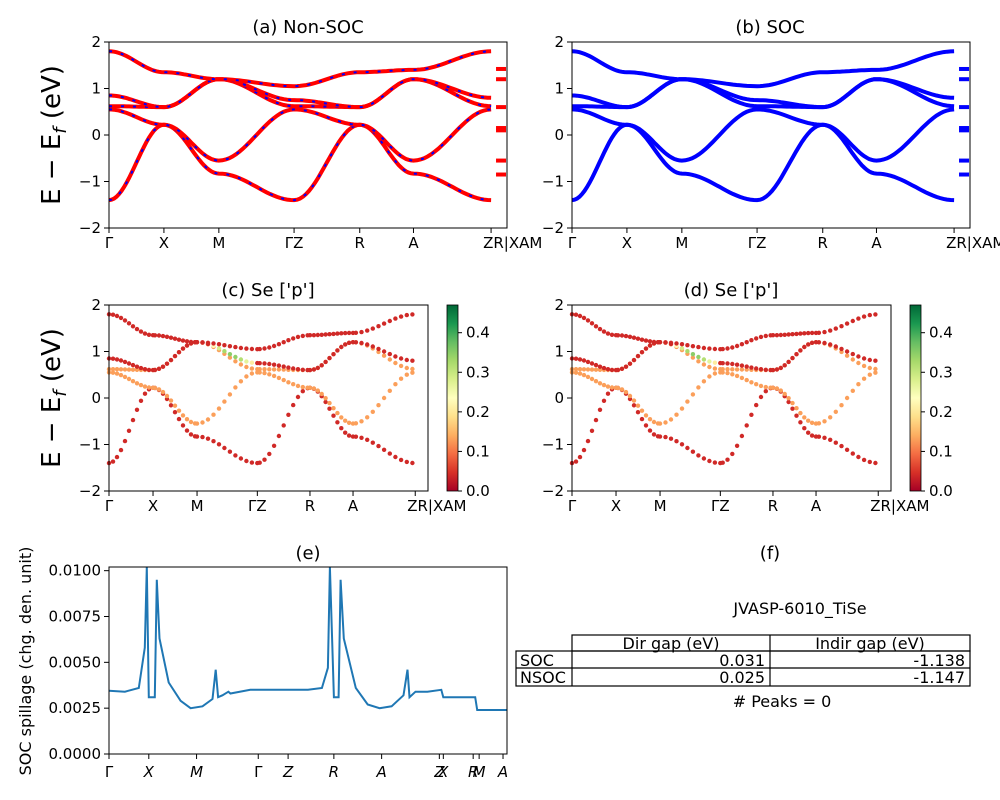 The height and width of the screenshot is (800, 1000). I want to click on xtick-label: ZR|XAM, so click(973, 243).